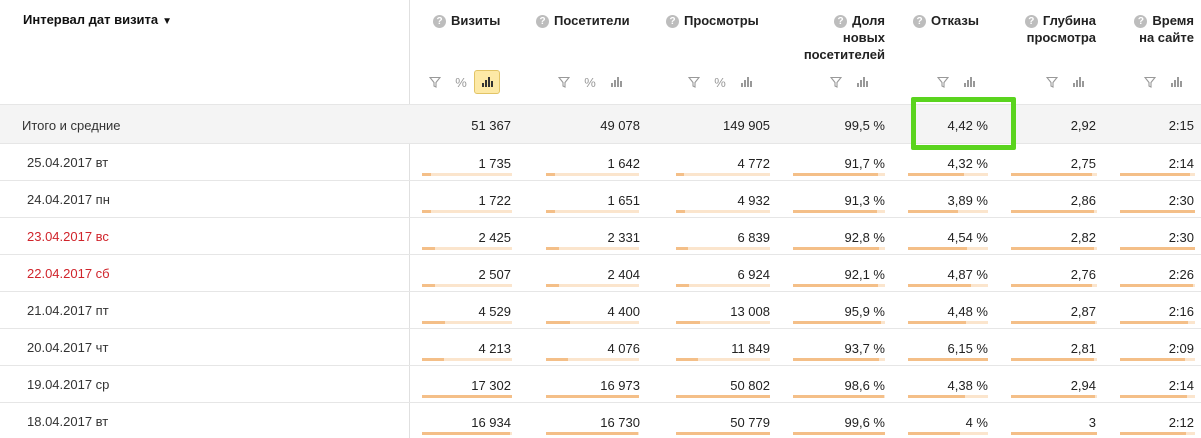 This screenshot has height=438, width=1201. Describe the element at coordinates (68, 347) in the screenshot. I see `row-date: 20.04.2017 чт` at that location.